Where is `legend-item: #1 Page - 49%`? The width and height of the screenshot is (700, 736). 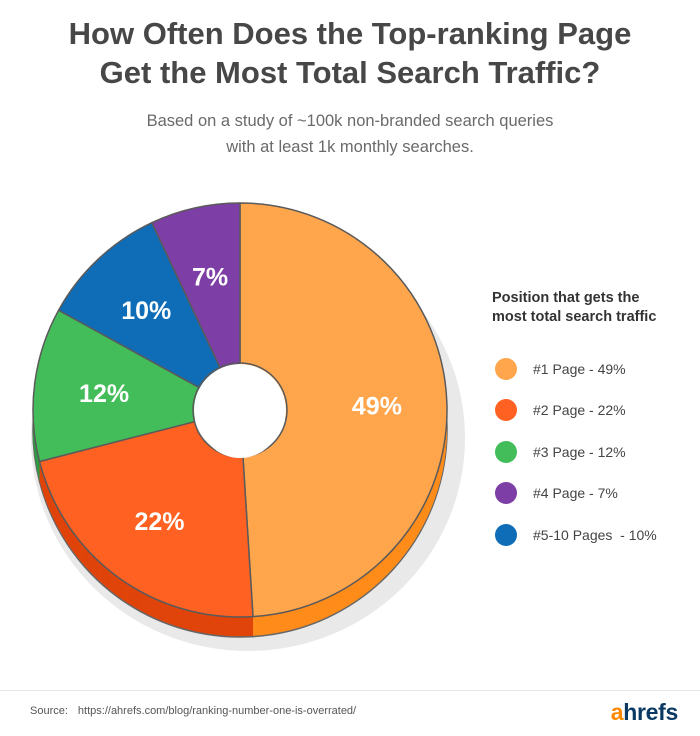 legend-item: #1 Page - 49% is located at coordinates (592, 369).